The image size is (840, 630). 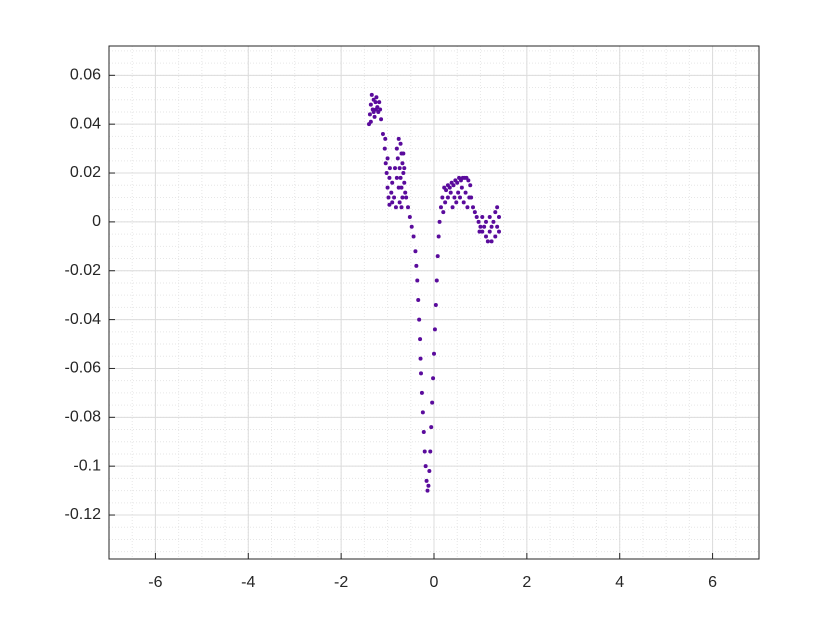 I want to click on x-tick-label: 4, so click(x=619, y=582).